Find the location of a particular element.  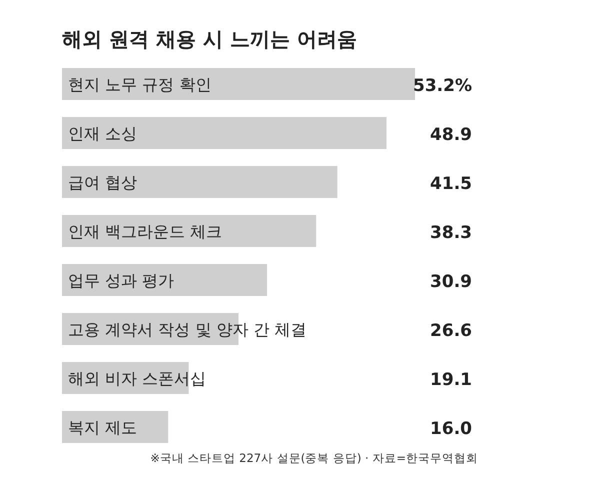

y-tick-label: 복지 제도 is located at coordinates (103, 427).